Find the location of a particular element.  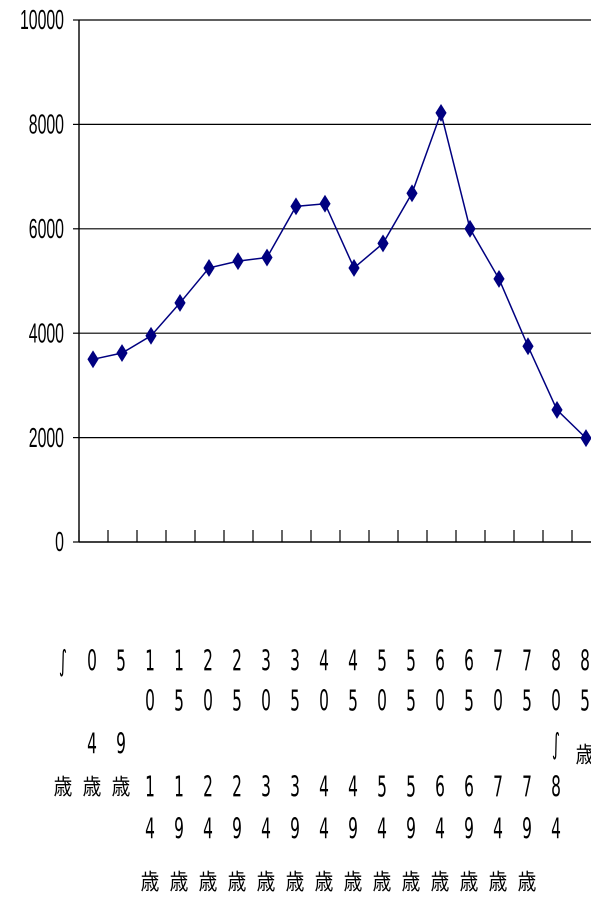

y-tick-label-8000: 8000 is located at coordinates (46, 124).